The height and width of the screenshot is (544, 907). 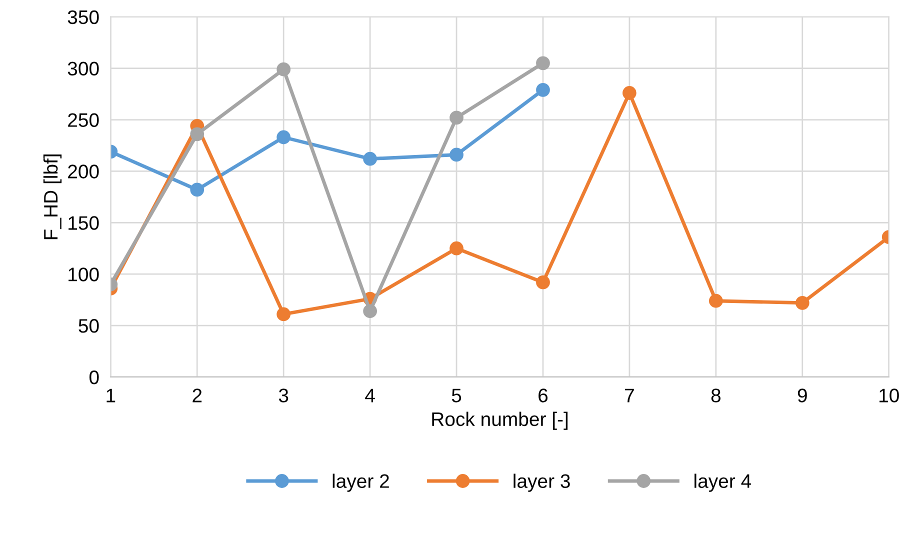 I want to click on x-tick-label: 7, so click(x=629, y=395).